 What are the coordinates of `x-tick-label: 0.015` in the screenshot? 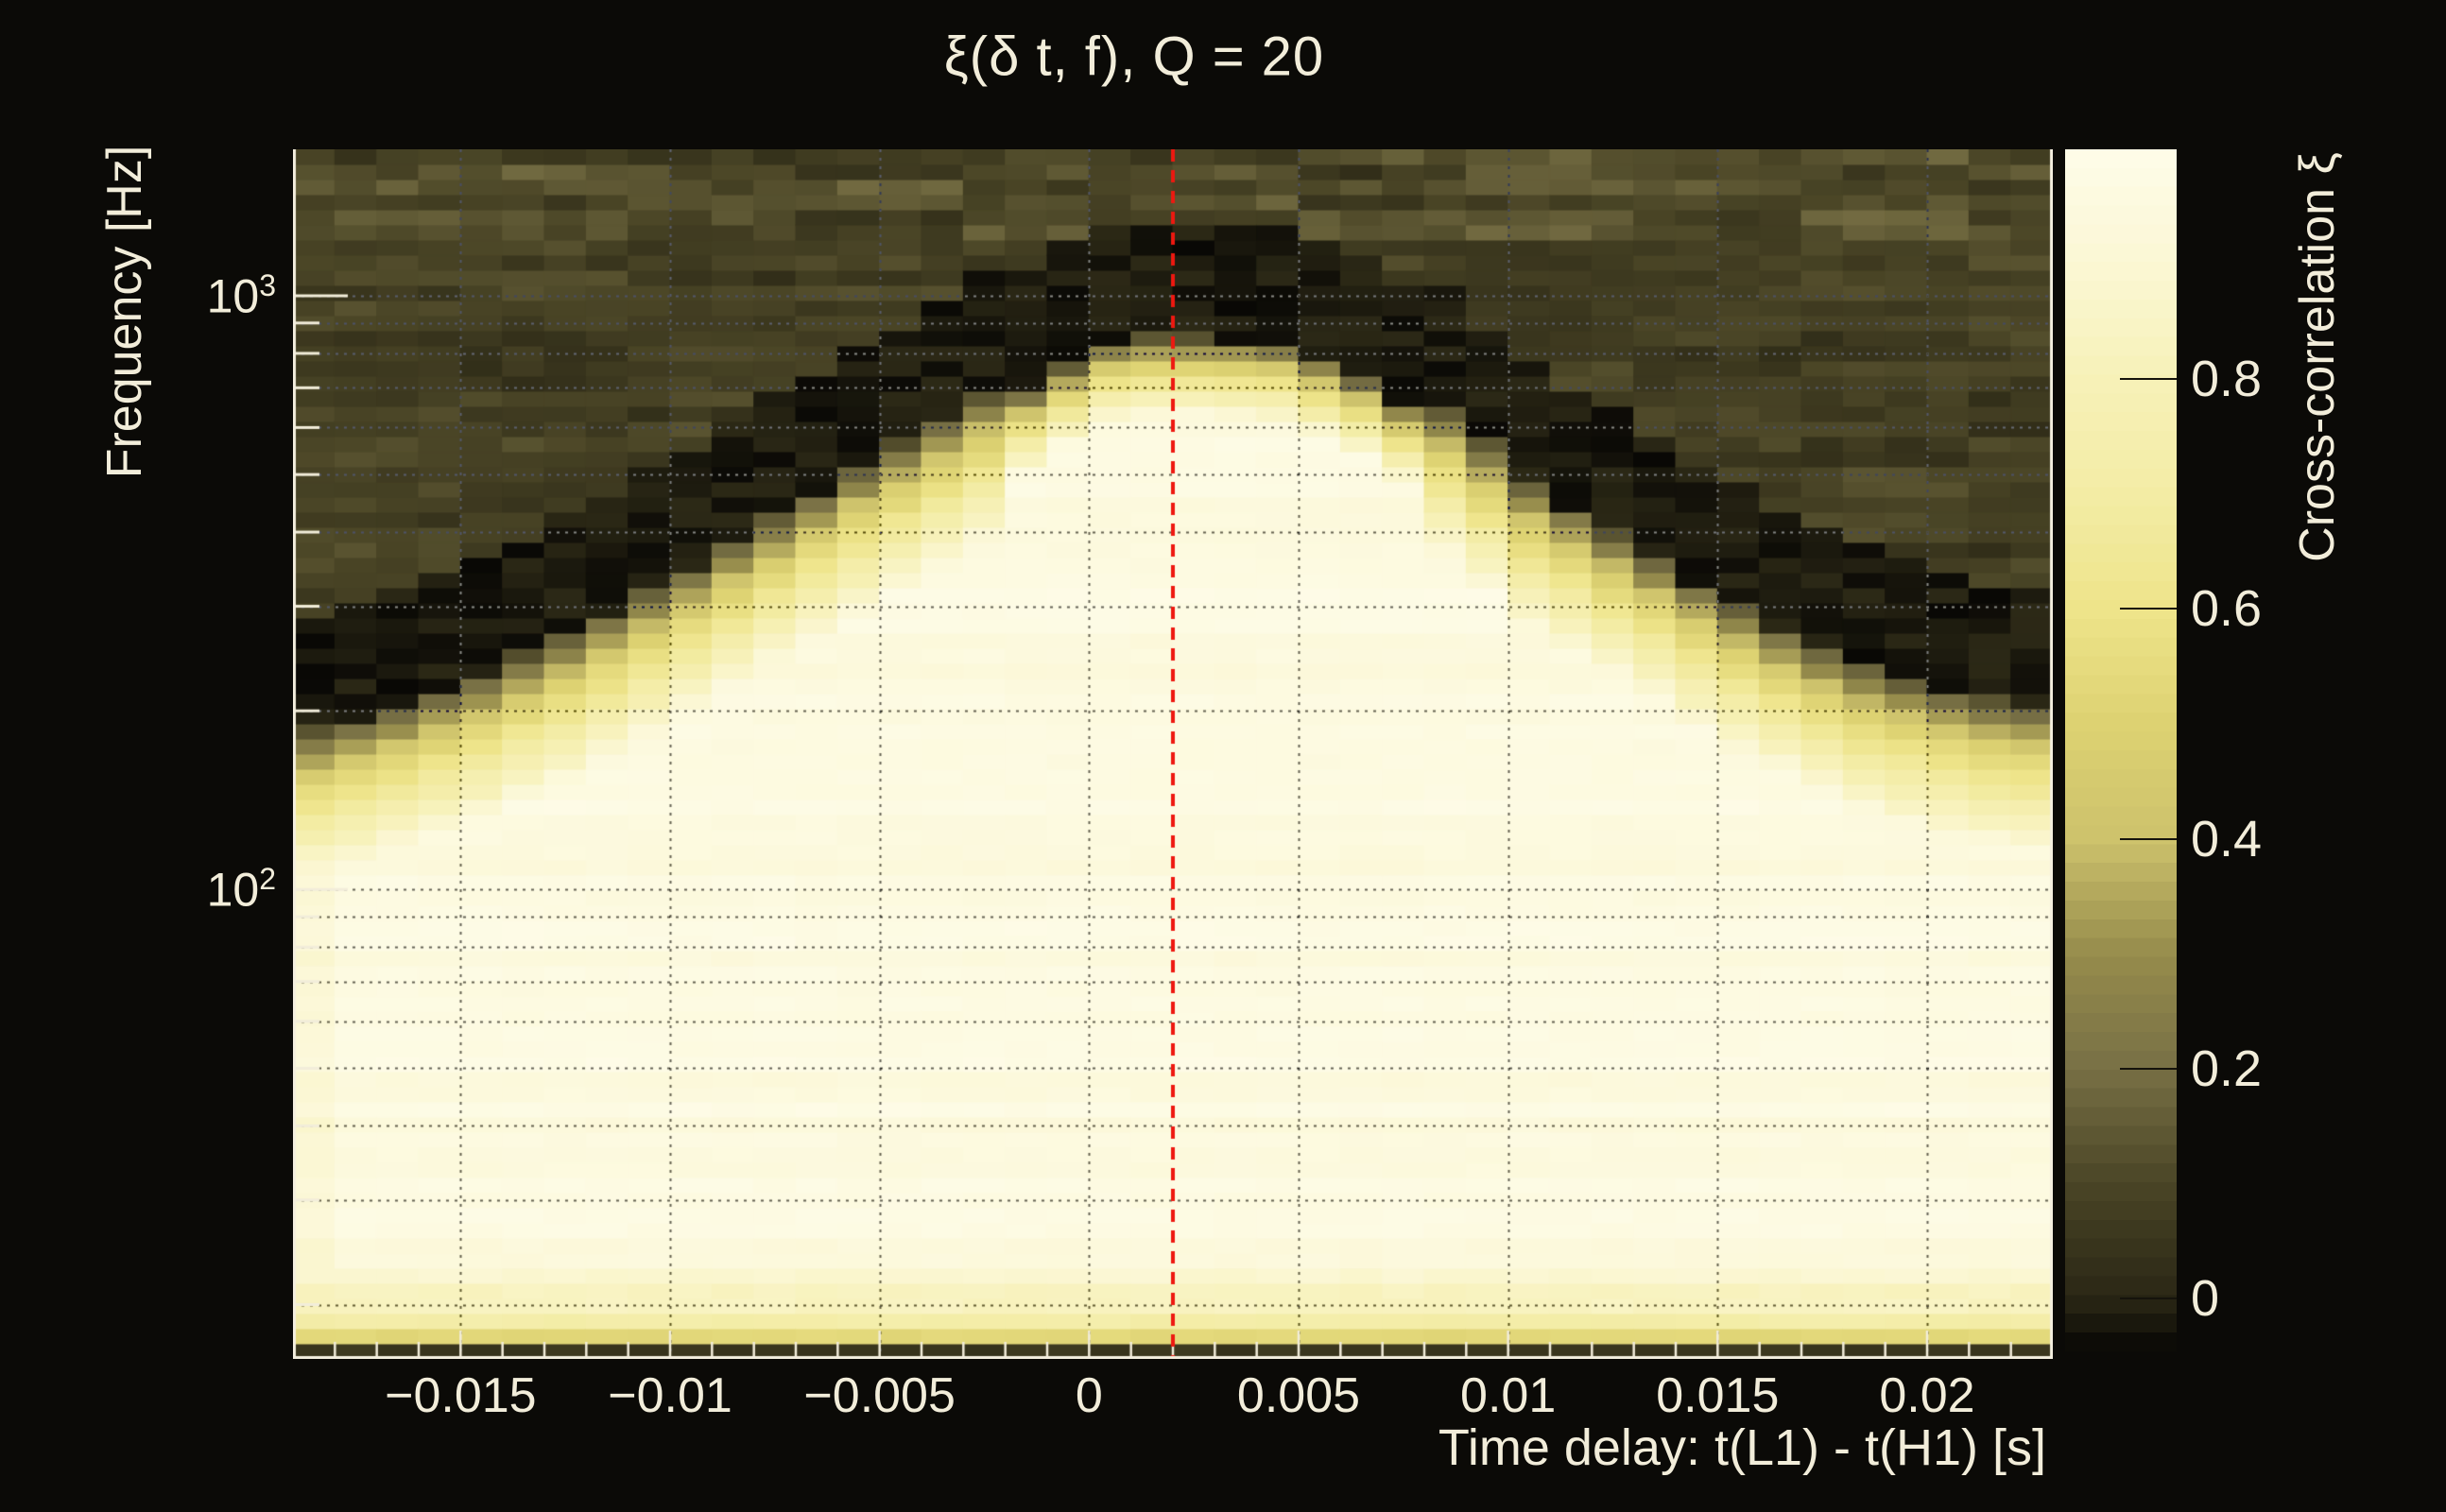 It's located at (1718, 1395).